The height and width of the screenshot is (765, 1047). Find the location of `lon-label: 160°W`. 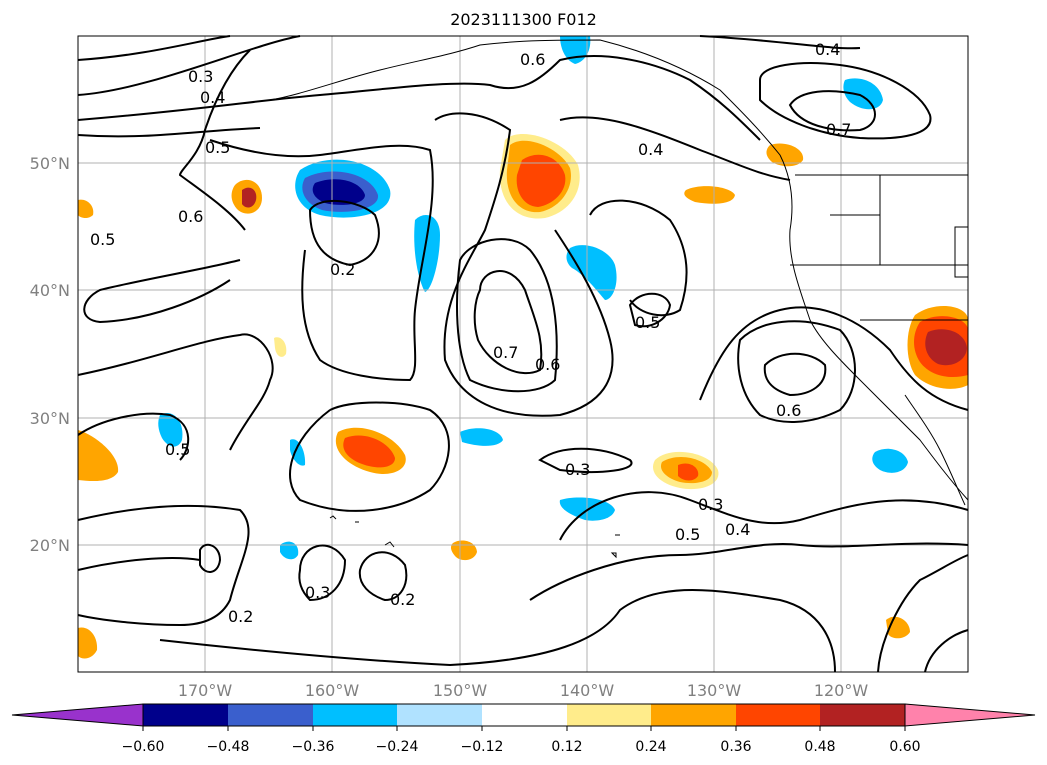

lon-label: 160°W is located at coordinates (332, 690).